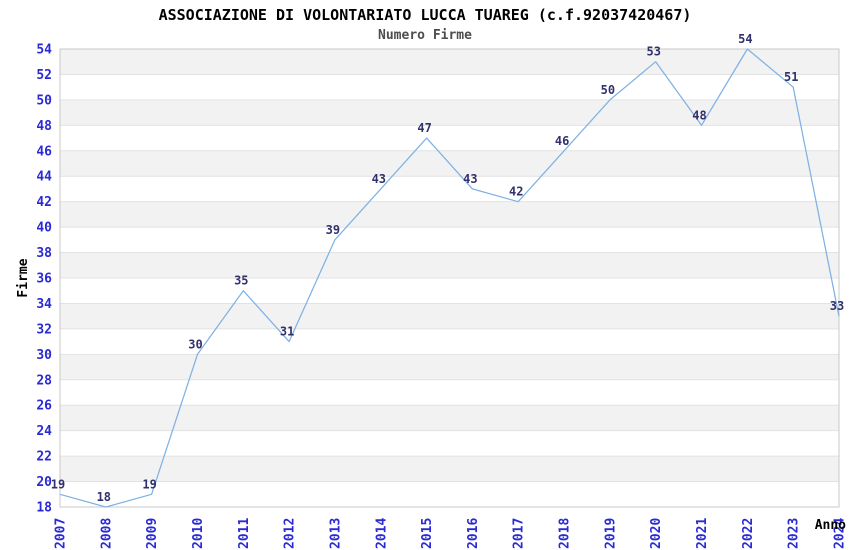 This screenshot has height=550, width=850. I want to click on data-label: 18, so click(104, 497).